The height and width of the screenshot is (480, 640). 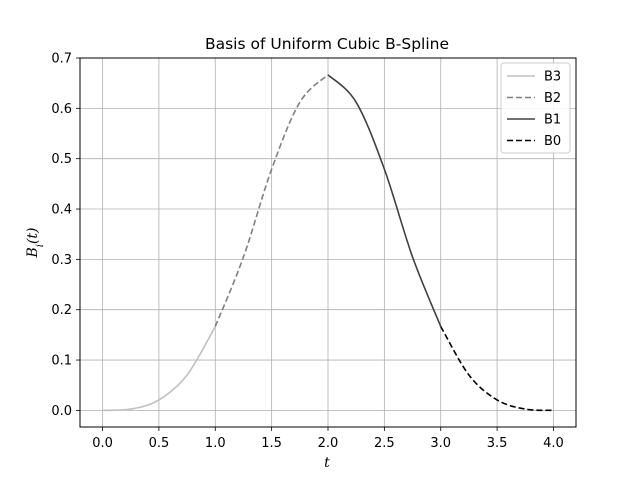 I want to click on x-tick-label: 0.0, so click(x=102, y=443).